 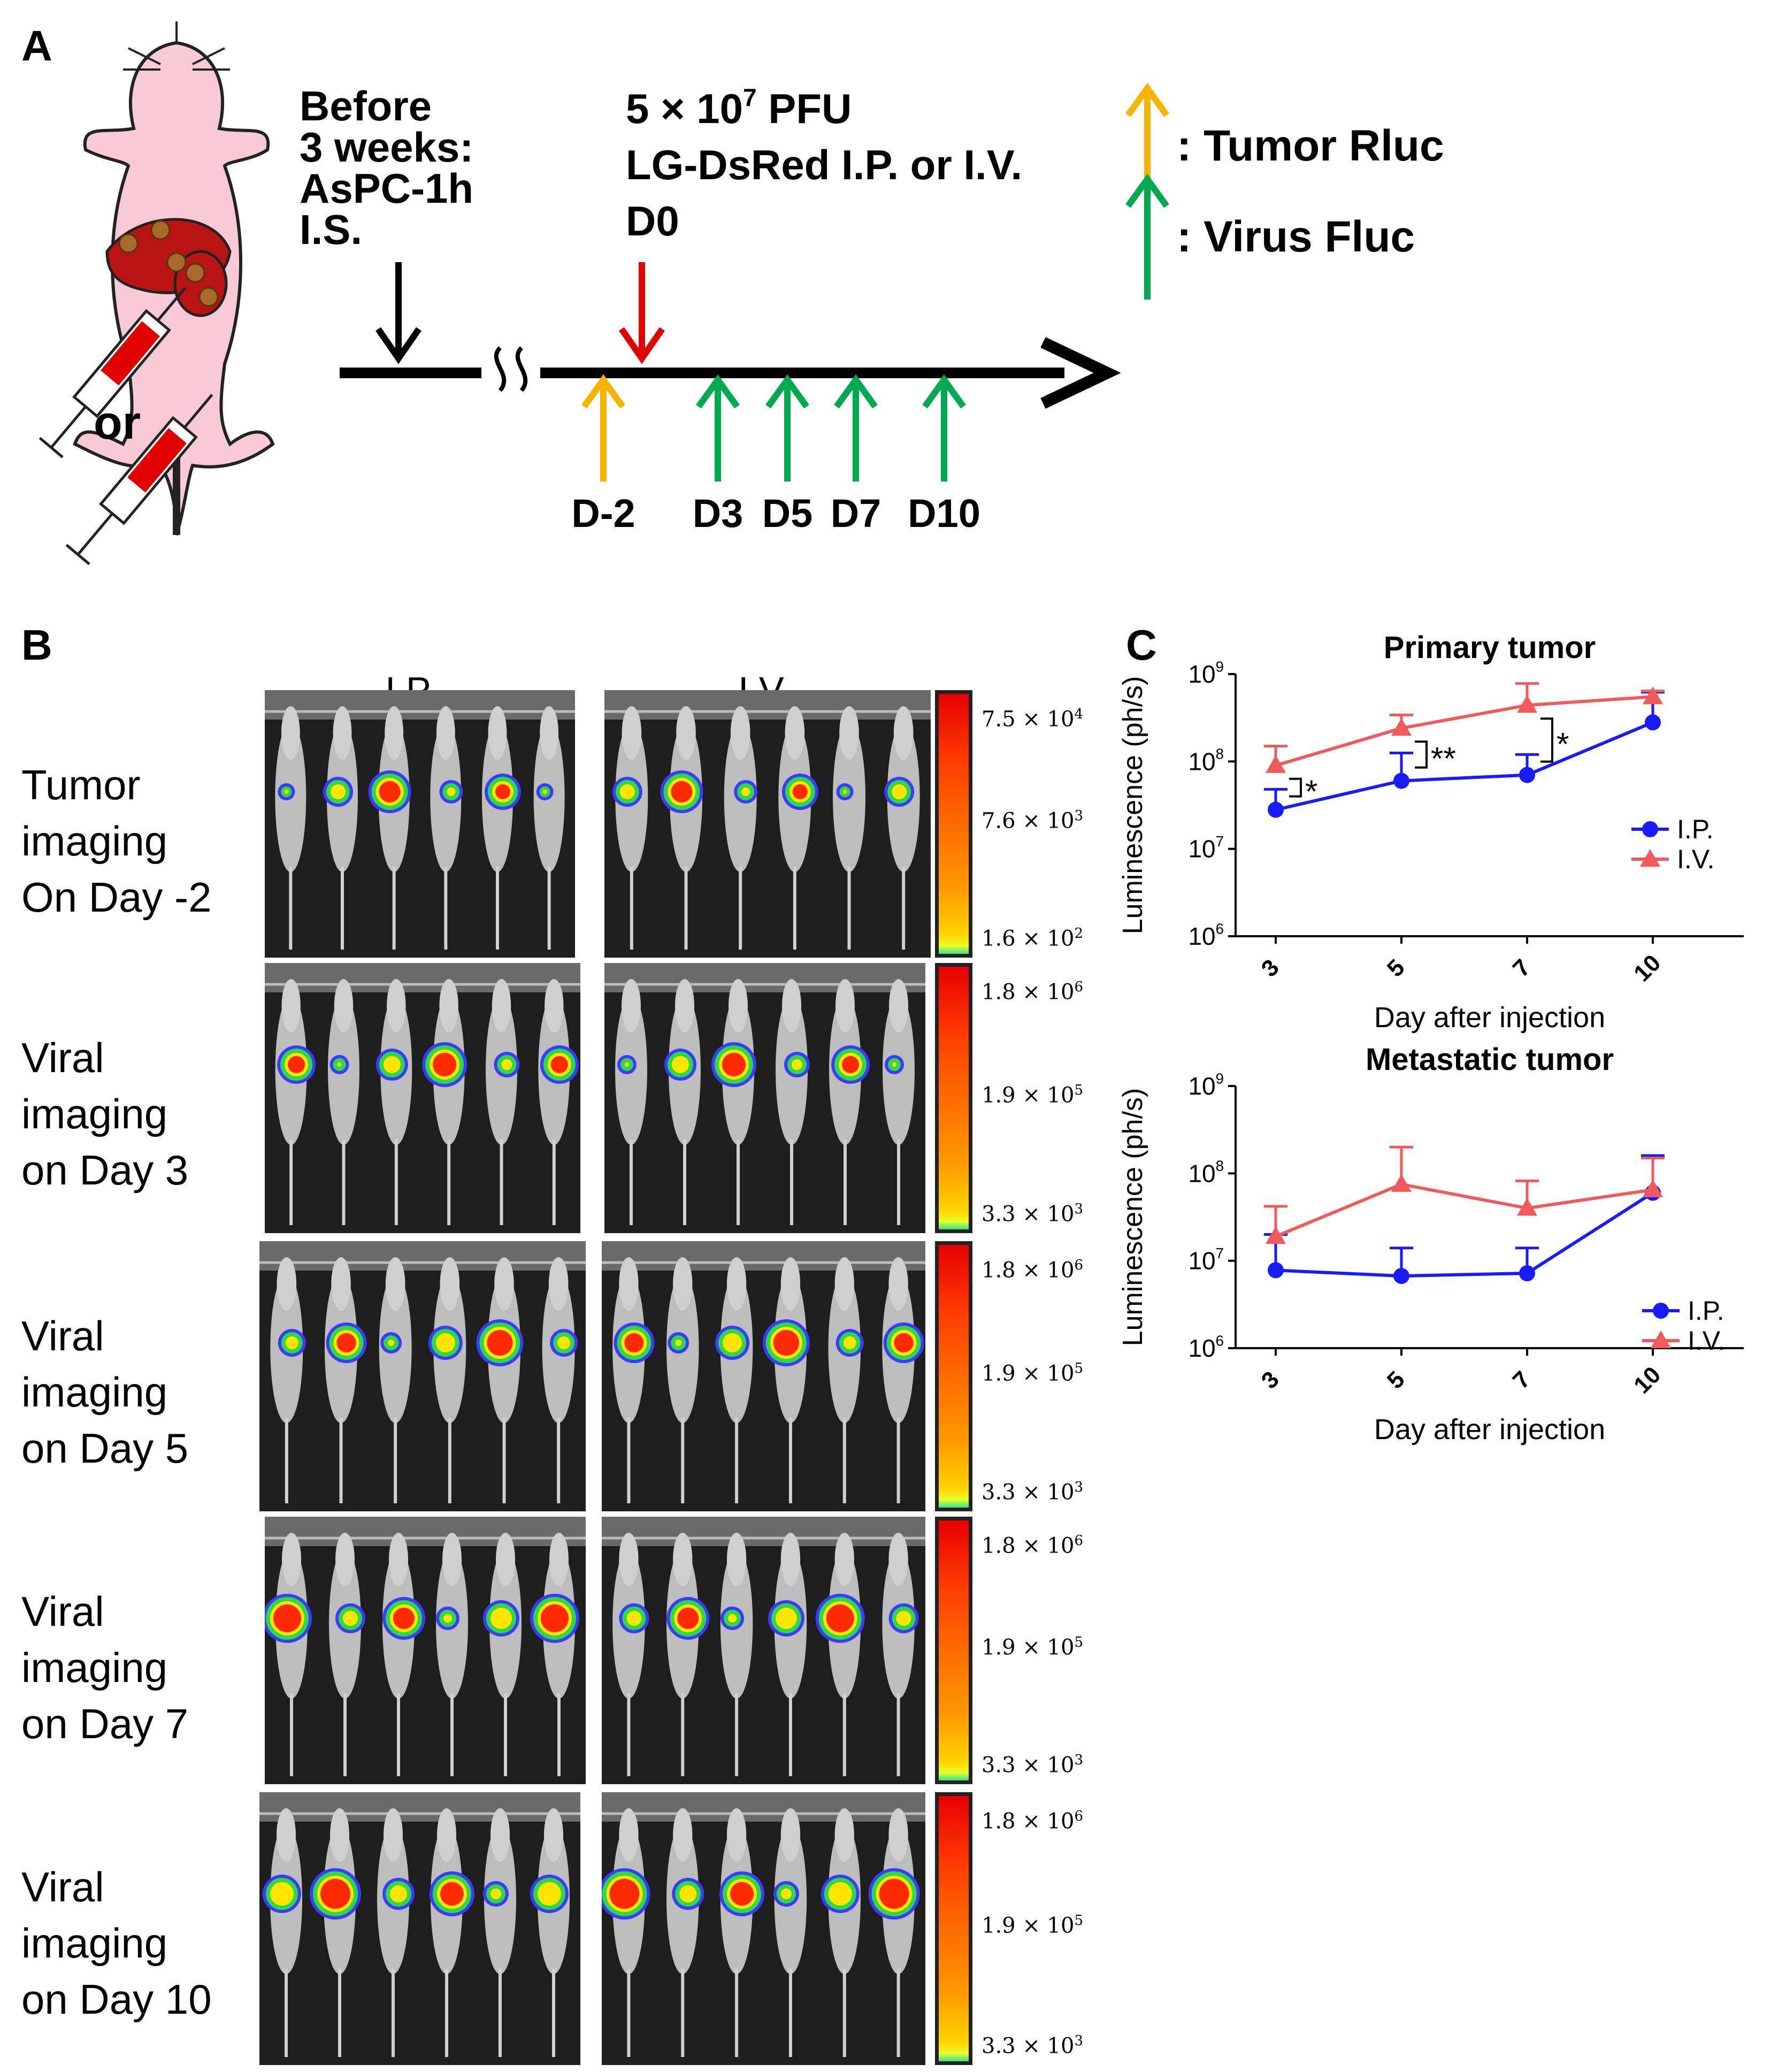 I want to click on legend-label: : Tumor Rluc, so click(x=1310, y=145).